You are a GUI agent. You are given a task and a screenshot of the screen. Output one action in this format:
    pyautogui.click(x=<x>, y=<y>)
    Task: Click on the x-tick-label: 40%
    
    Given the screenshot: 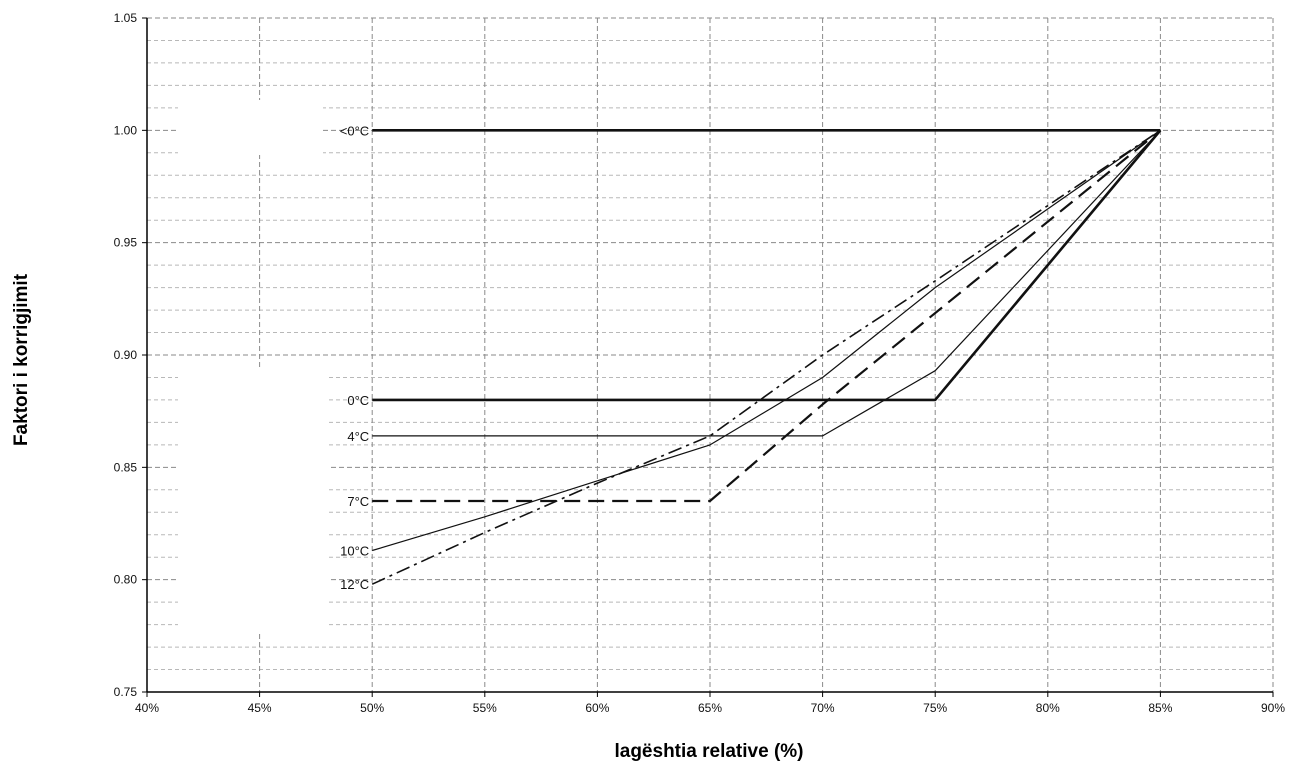 What is the action you would take?
    pyautogui.click(x=147, y=708)
    